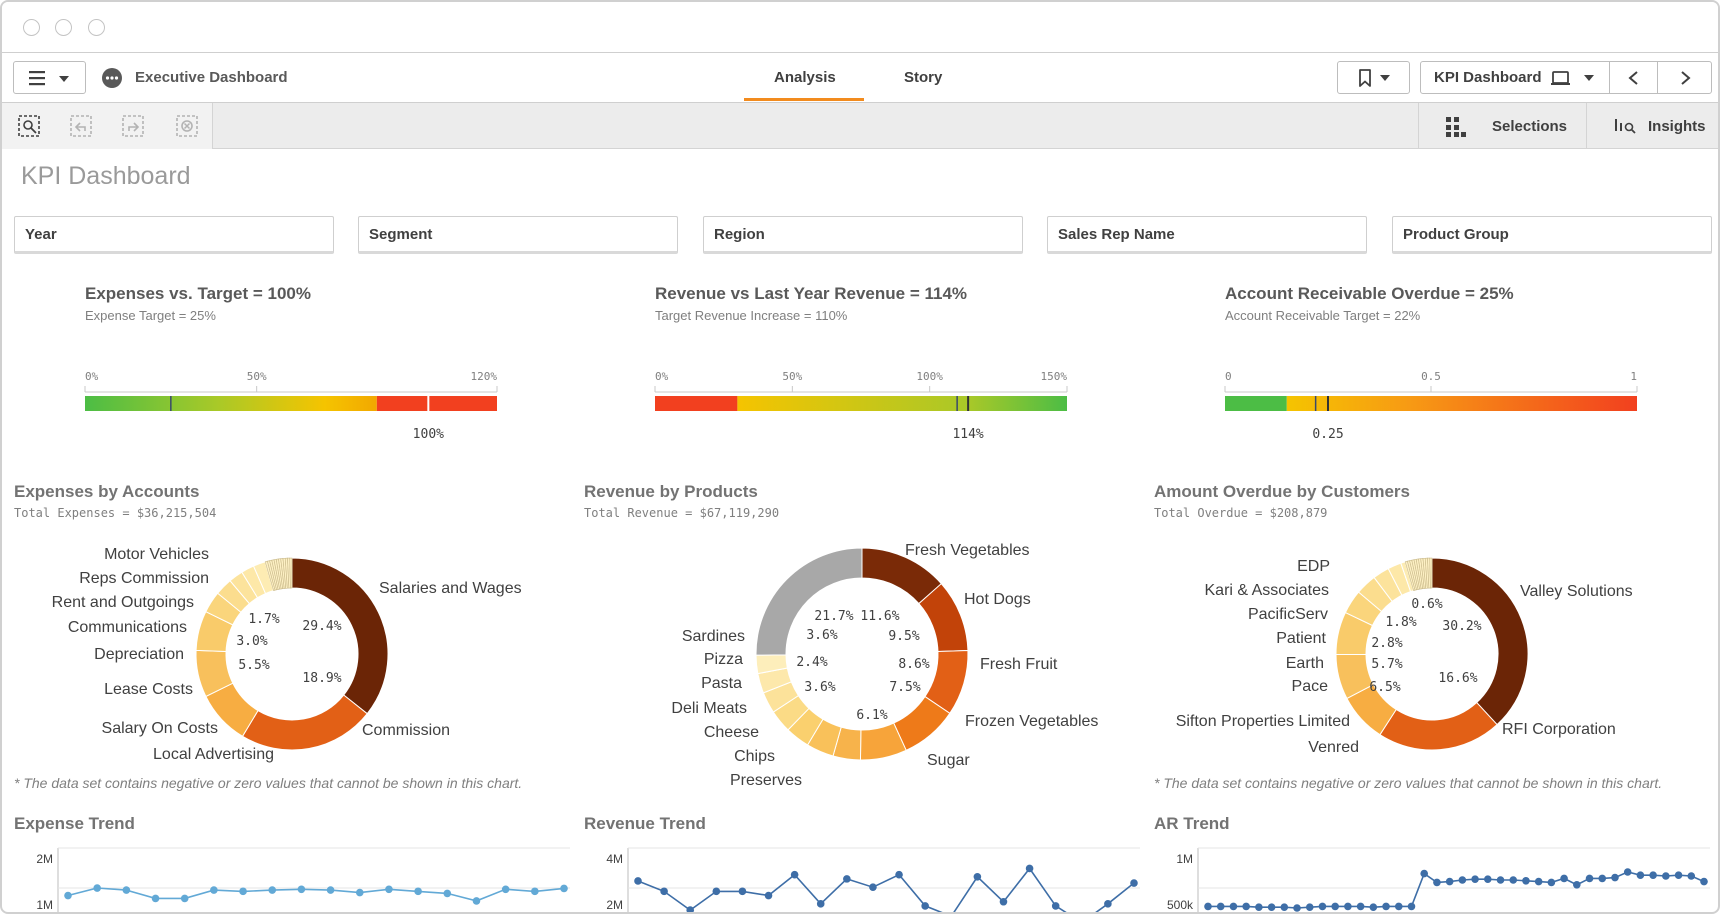 This screenshot has height=914, width=1720. Describe the element at coordinates (263, 619) in the screenshot. I see `donut-percent-label: 1.7%` at that location.